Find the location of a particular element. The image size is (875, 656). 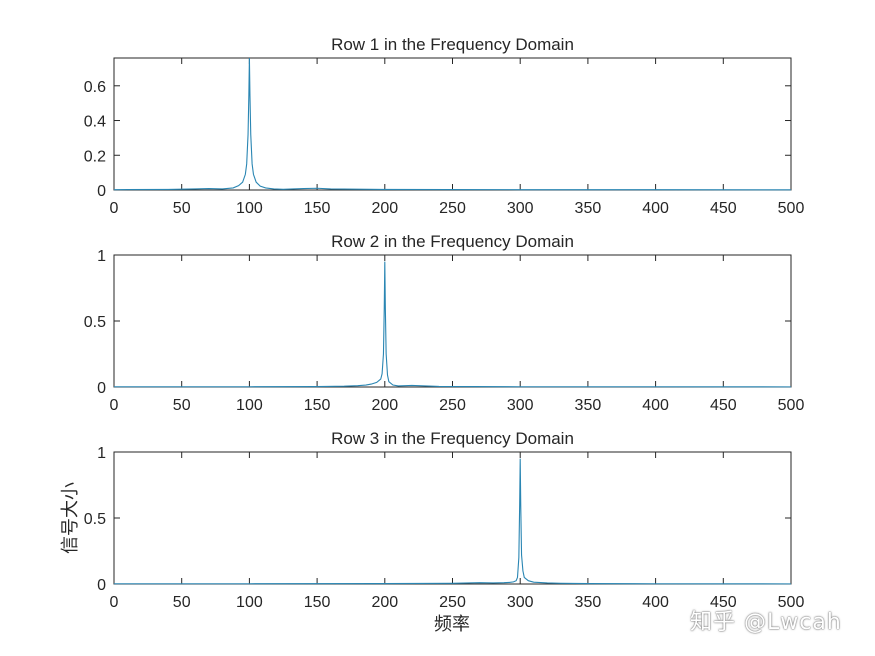

y-tick-label: 0.4 is located at coordinates (95, 122).